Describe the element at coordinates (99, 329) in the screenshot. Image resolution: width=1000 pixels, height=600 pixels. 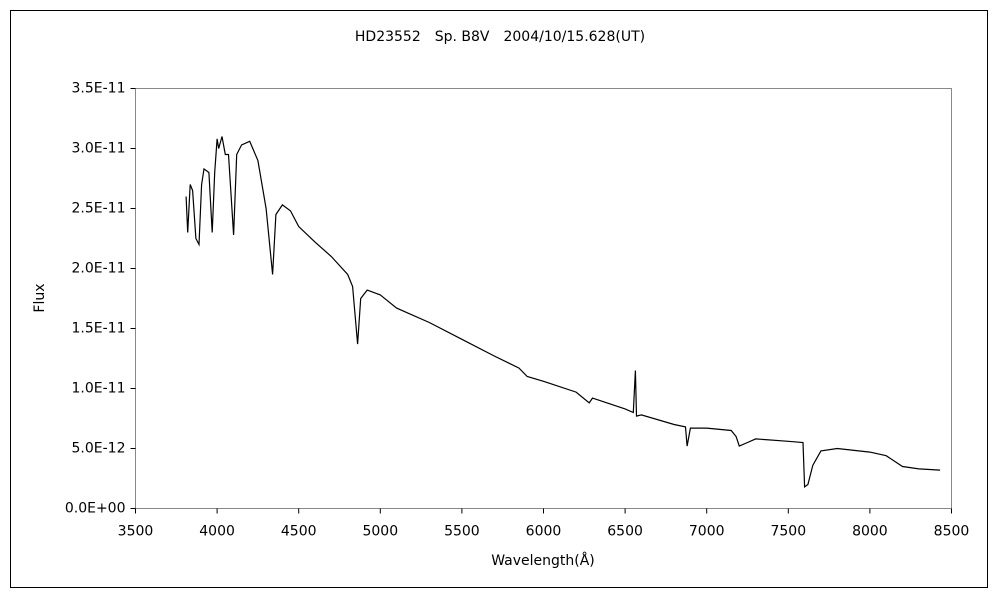
I see `y-tick-label: 1.5E-11` at that location.